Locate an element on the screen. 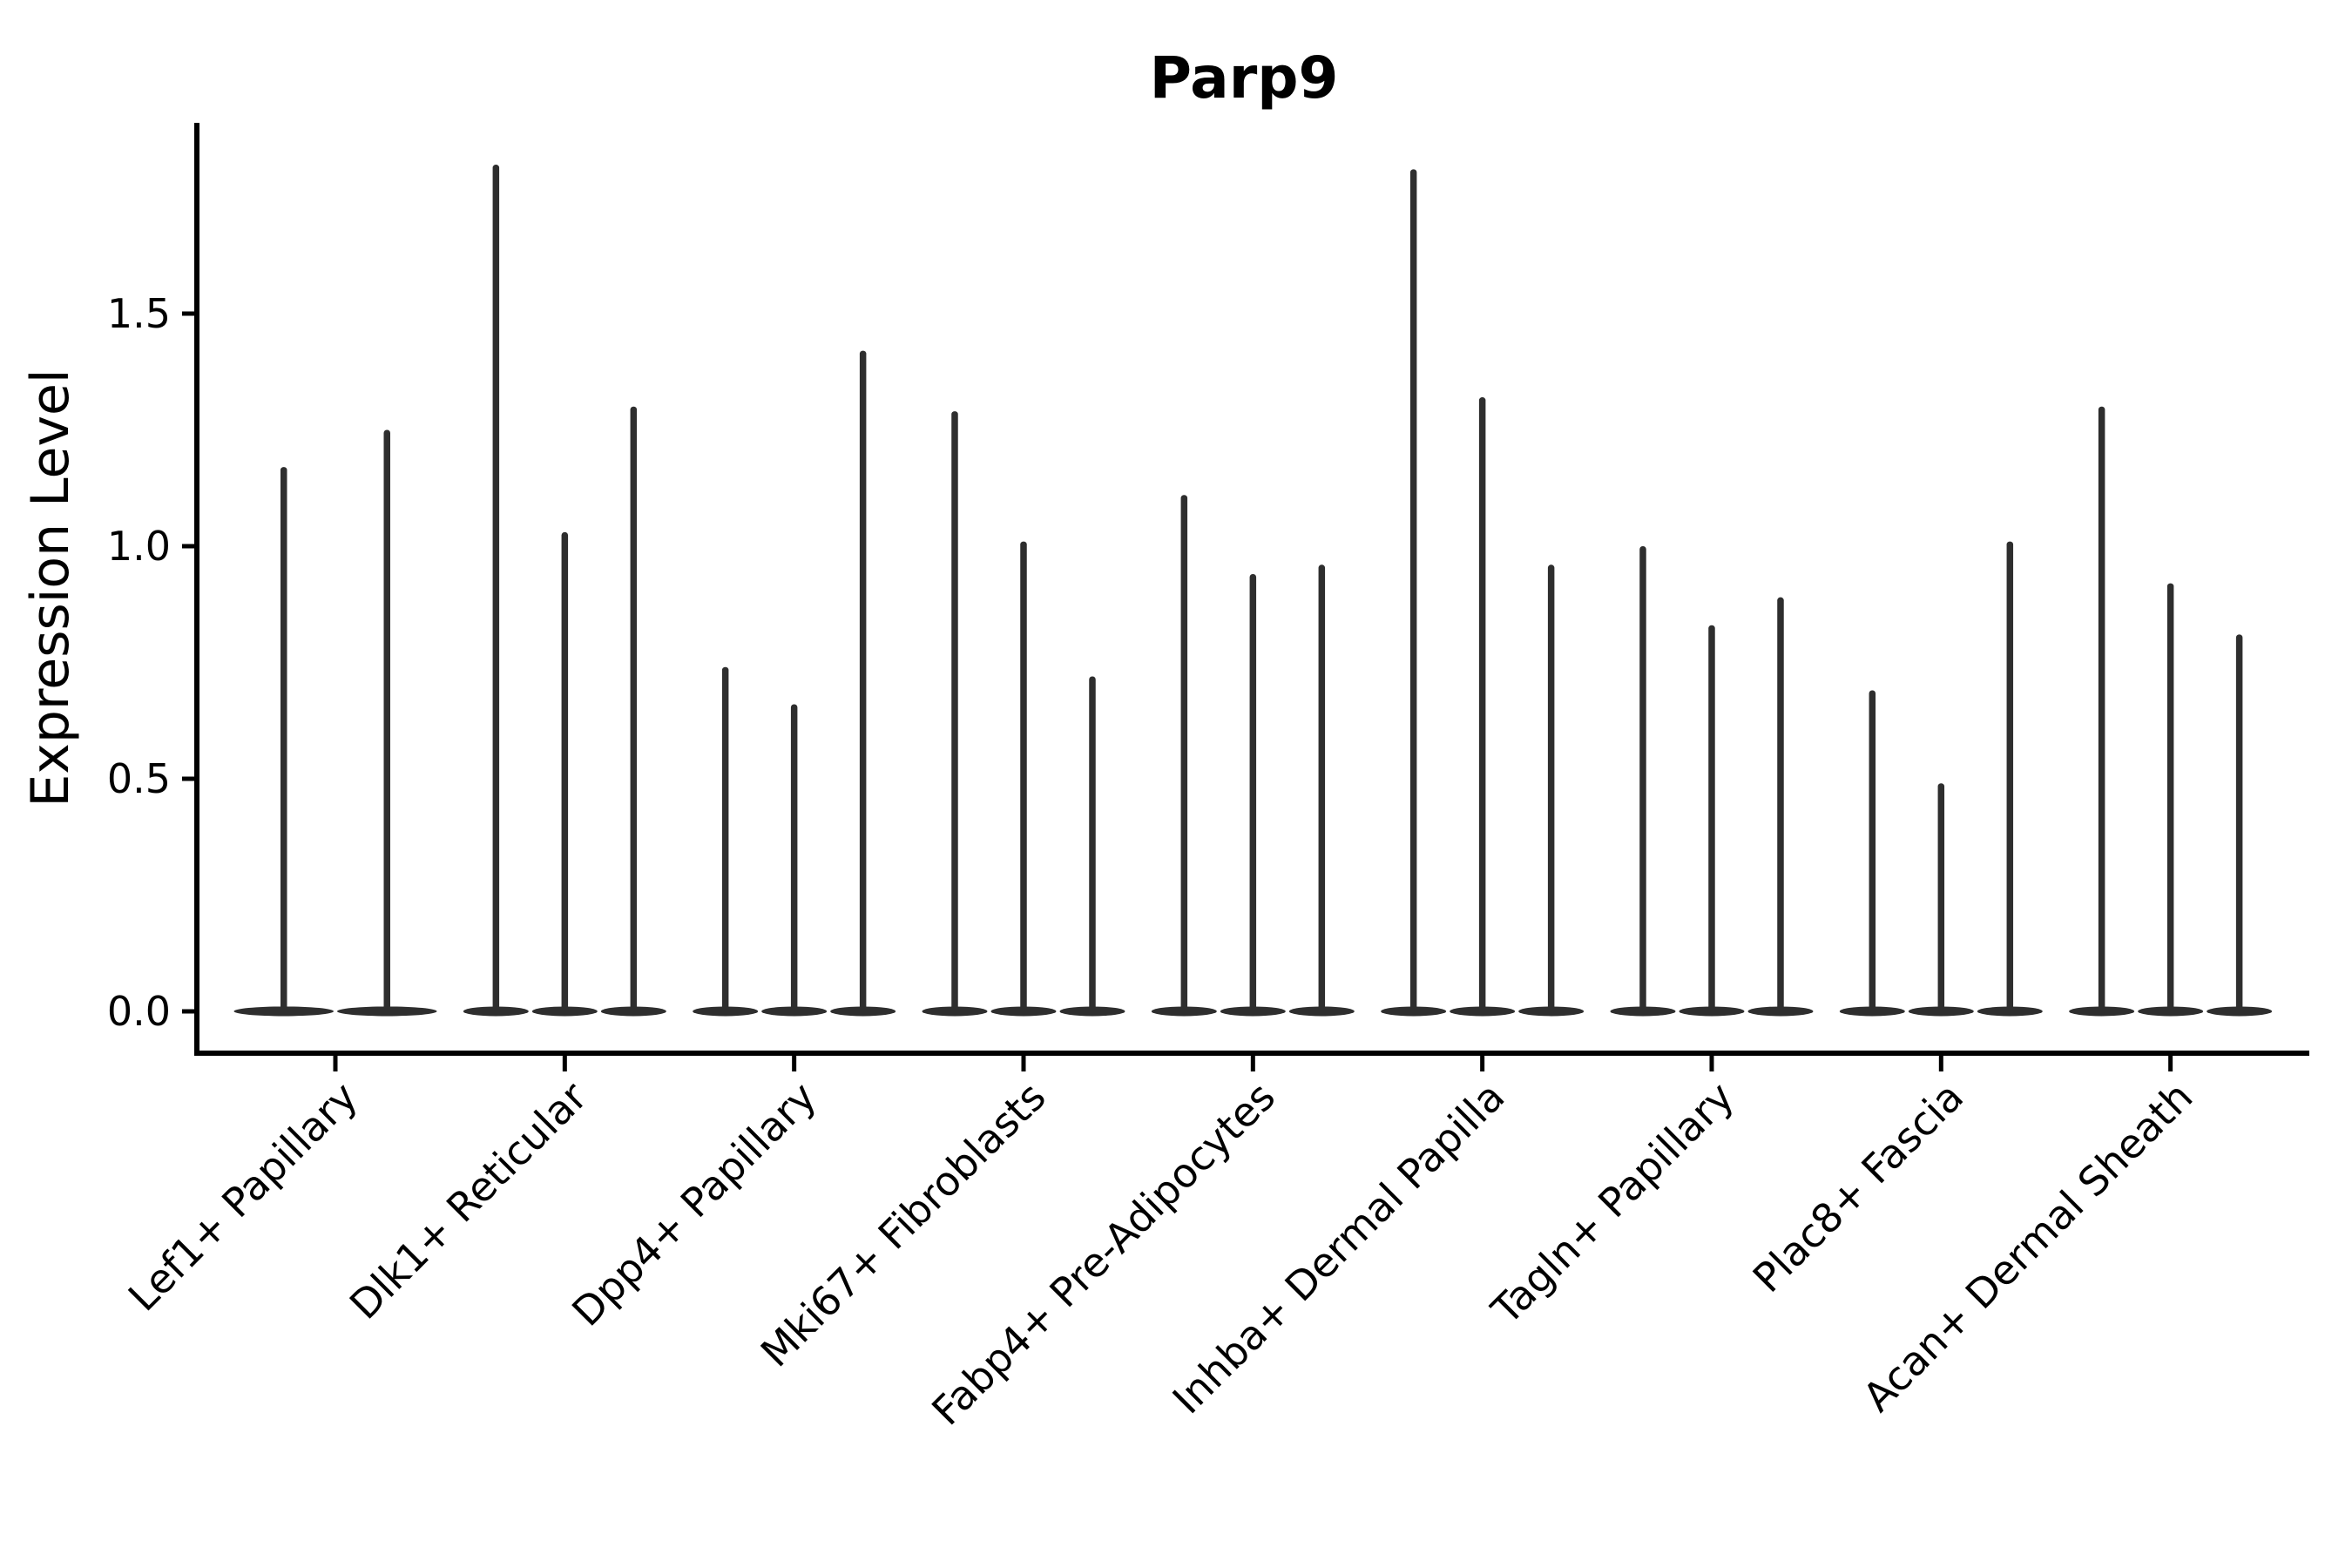  y-axis-label: Expression Level is located at coordinates (50, 587).